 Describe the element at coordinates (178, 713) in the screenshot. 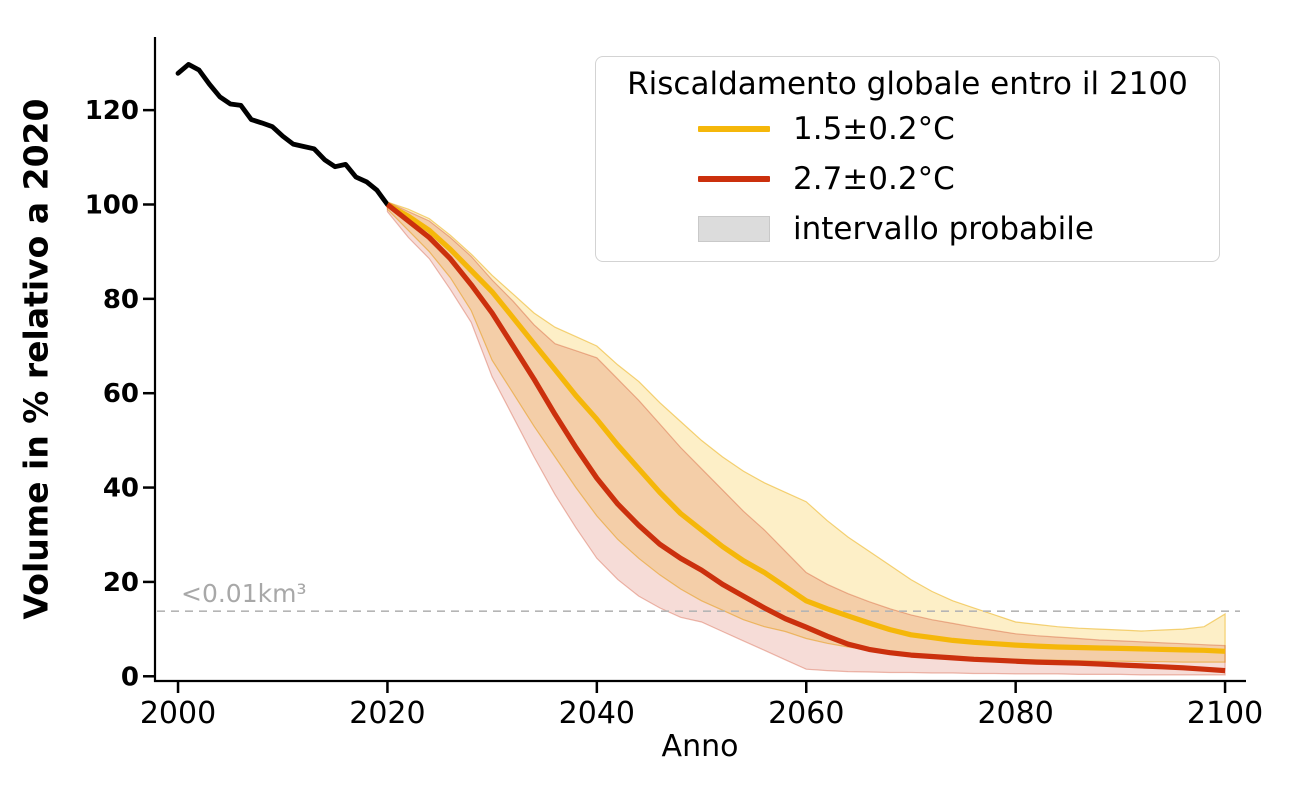

I see `x-tick-label: 2000` at that location.